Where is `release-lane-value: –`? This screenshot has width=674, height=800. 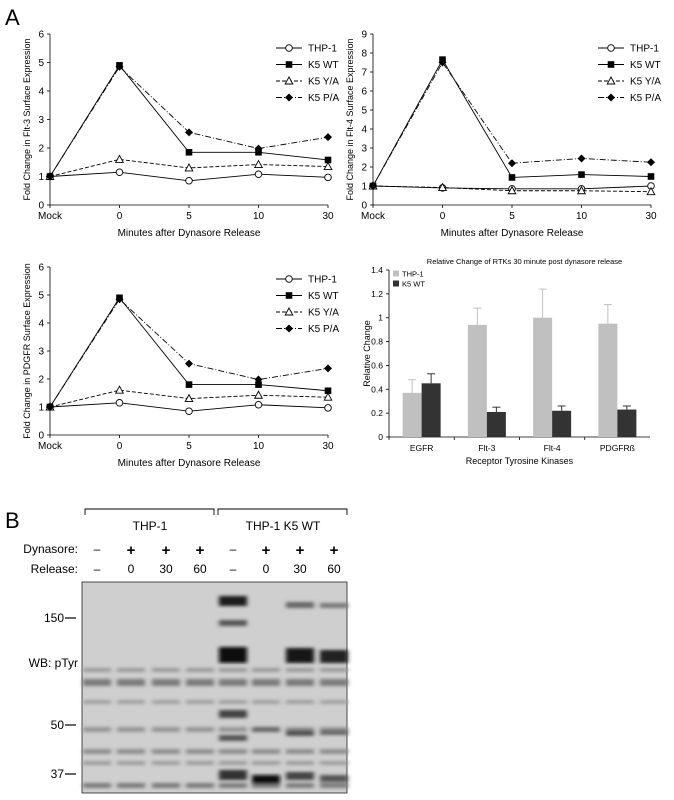
release-lane-value: – is located at coordinates (97, 569).